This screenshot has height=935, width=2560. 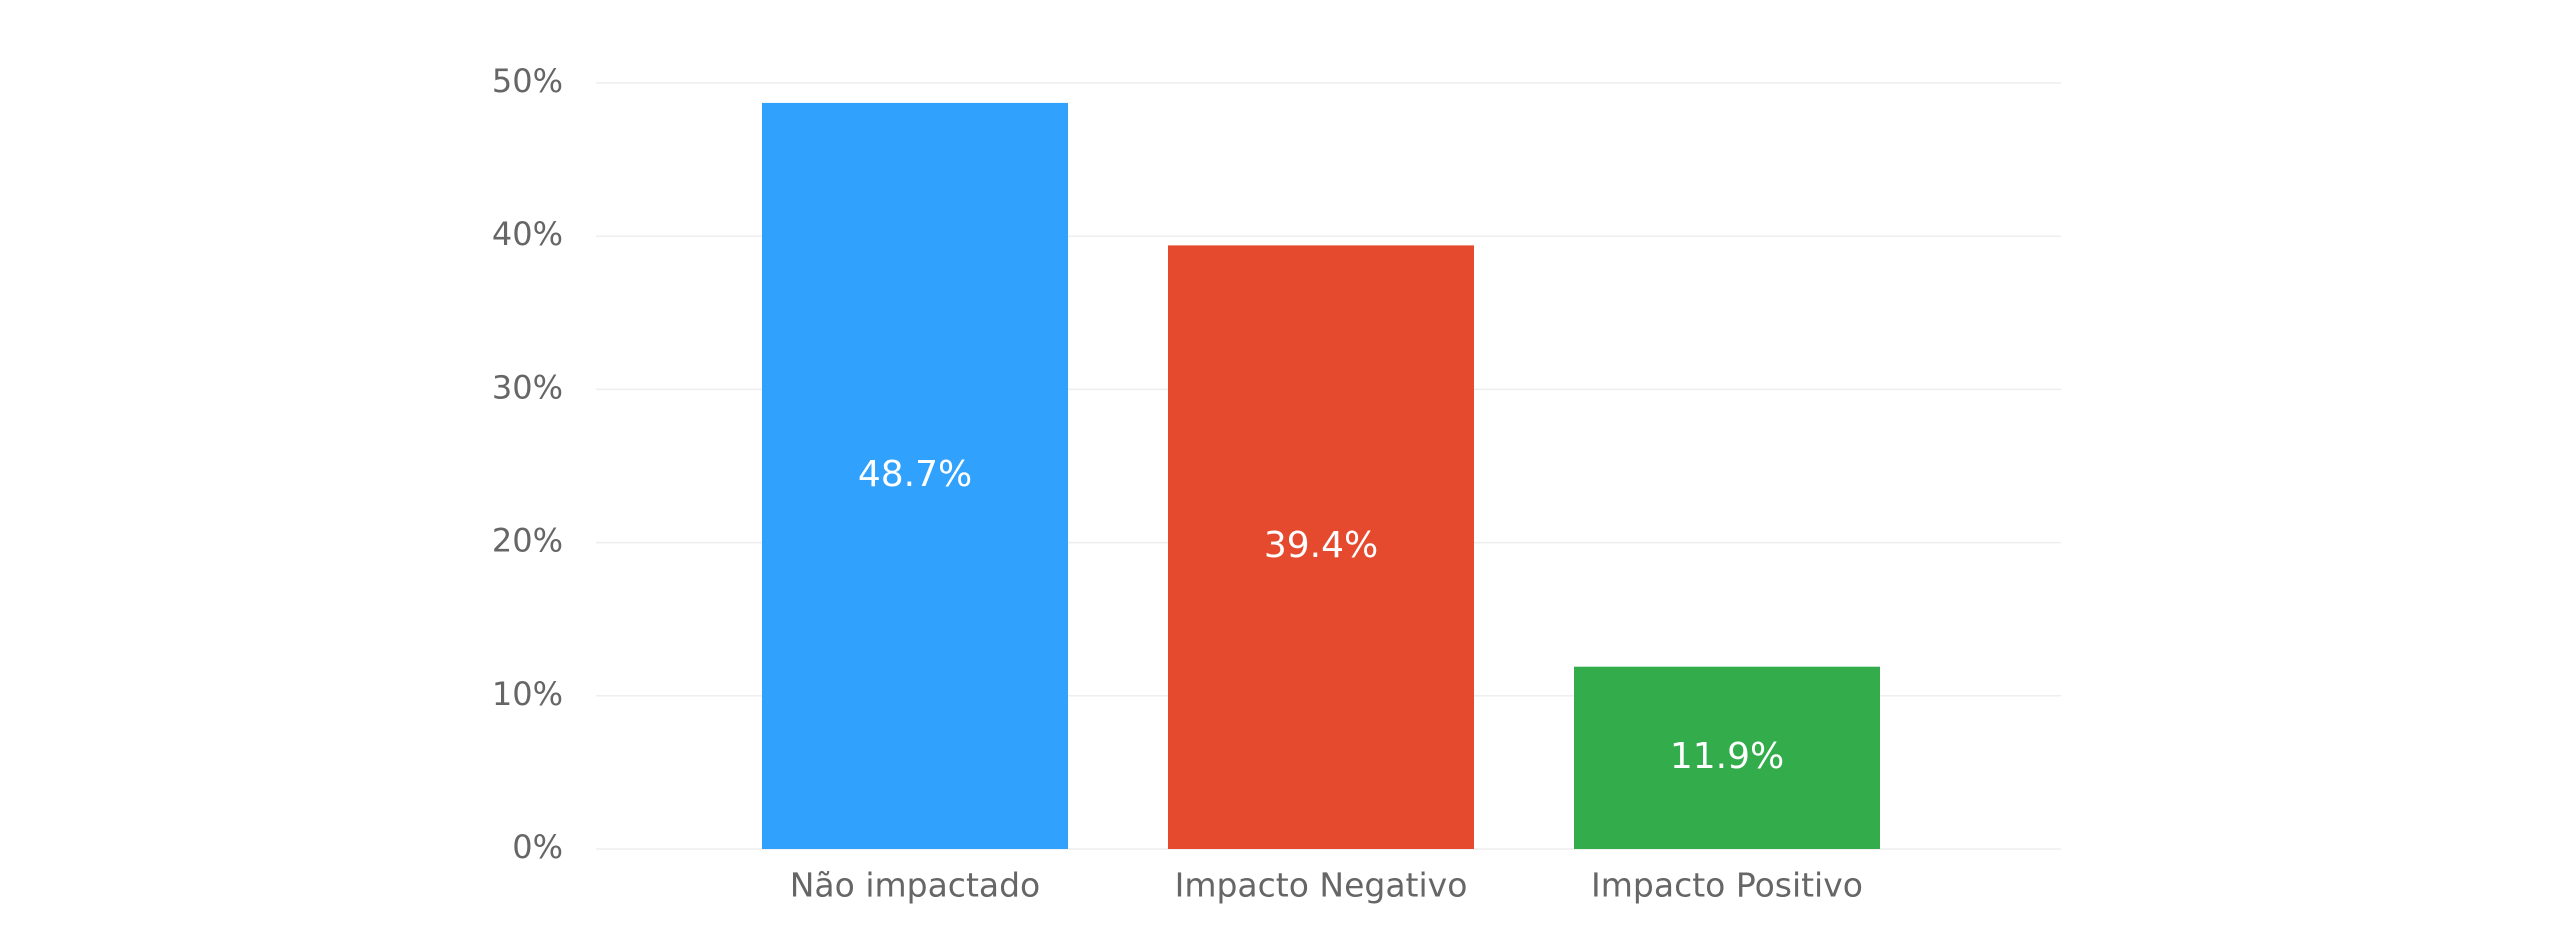 What do you see at coordinates (527, 81) in the screenshot?
I see `y-tick-label: 50%` at bounding box center [527, 81].